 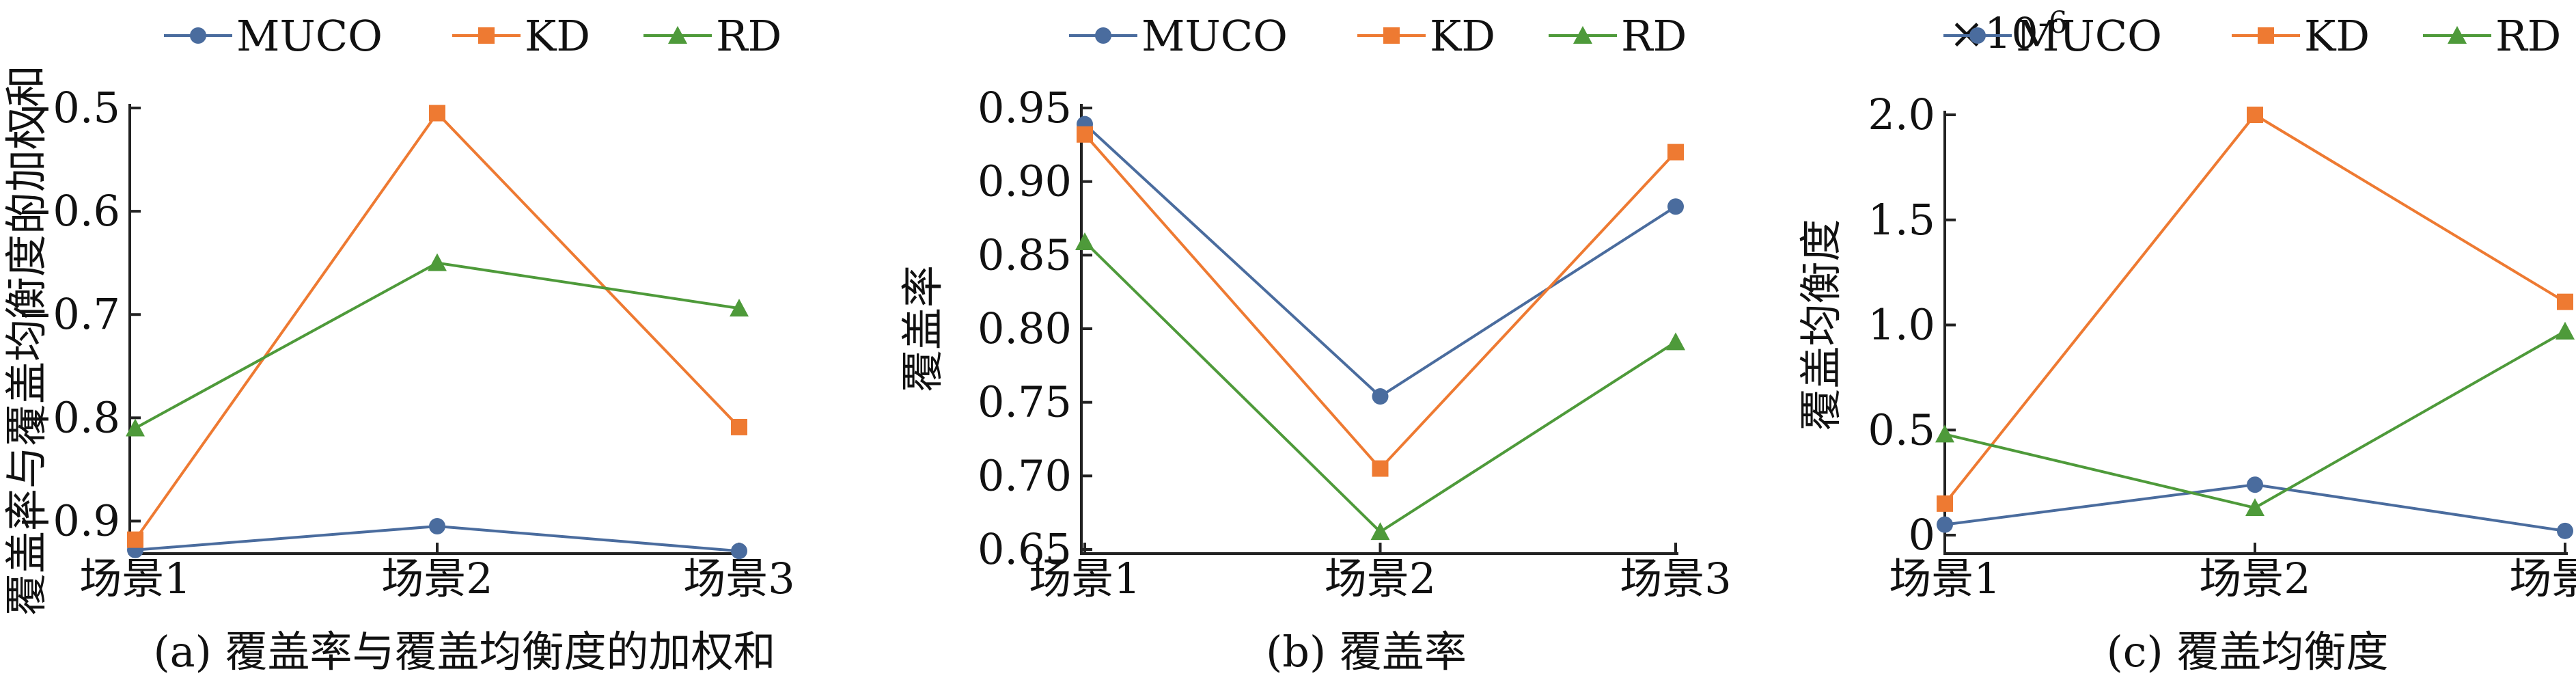 I want to click on y-axis-title: 覆盖率与覆盖均衡度的加权和, so click(x=26, y=340).